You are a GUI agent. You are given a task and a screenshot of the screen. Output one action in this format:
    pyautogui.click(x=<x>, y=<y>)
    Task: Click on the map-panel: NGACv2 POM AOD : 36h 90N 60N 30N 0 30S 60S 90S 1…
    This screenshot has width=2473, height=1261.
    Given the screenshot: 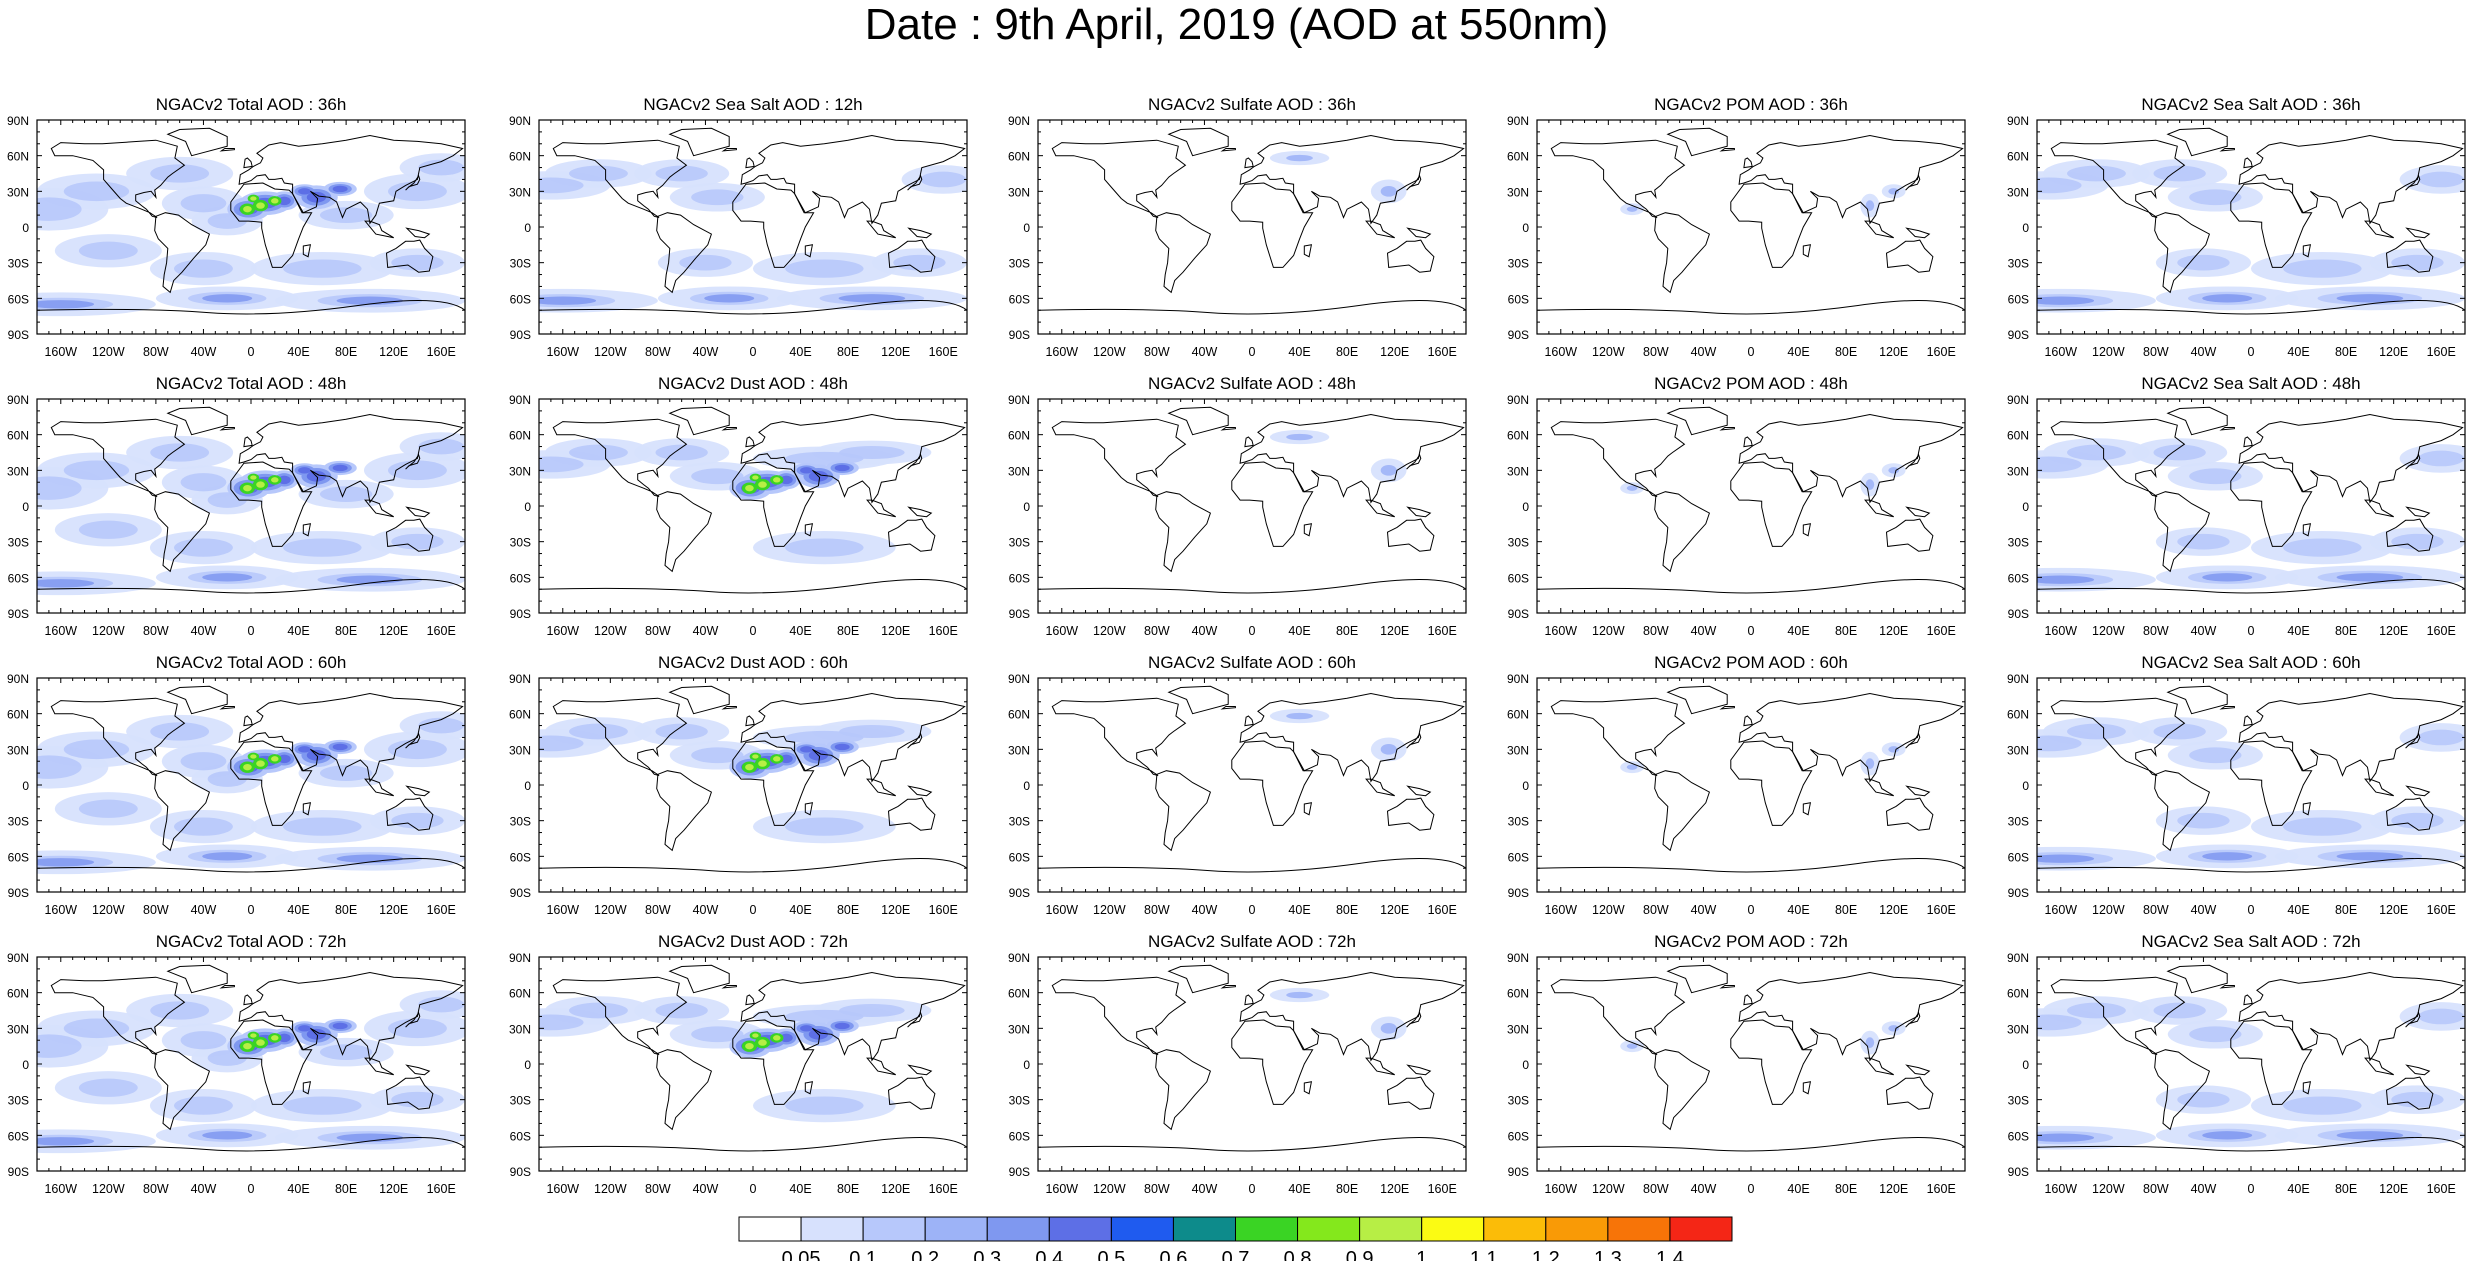 What is the action you would take?
    pyautogui.click(x=1736, y=227)
    